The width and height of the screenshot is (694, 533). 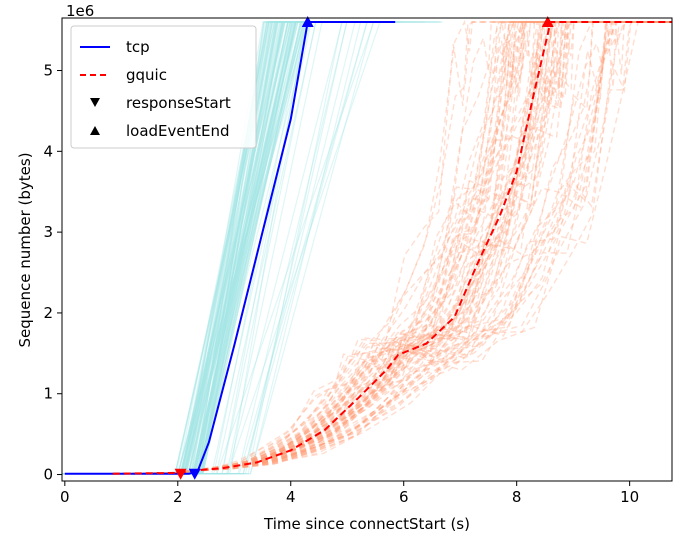 I want to click on y-tick-label: 3, so click(x=48, y=232).